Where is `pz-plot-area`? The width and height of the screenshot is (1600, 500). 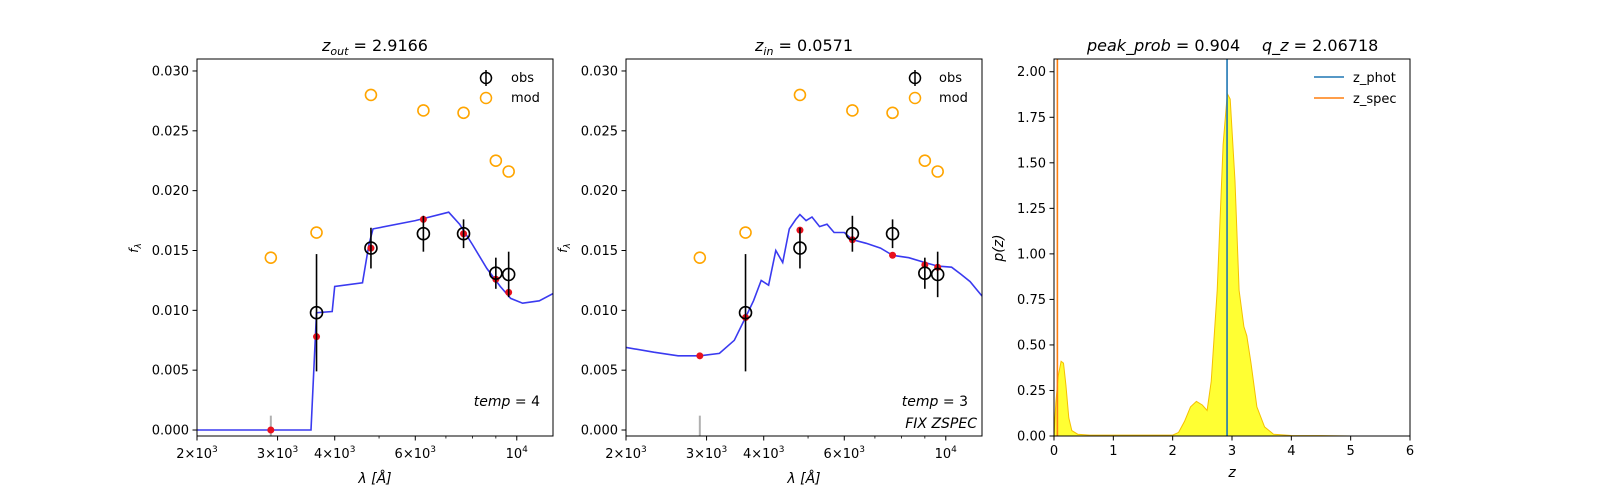
pz-plot-area is located at coordinates (1202, 248).